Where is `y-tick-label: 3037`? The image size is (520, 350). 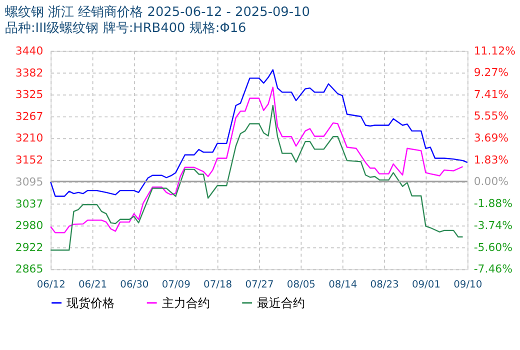 y-tick-label: 3037 is located at coordinates (29, 203).